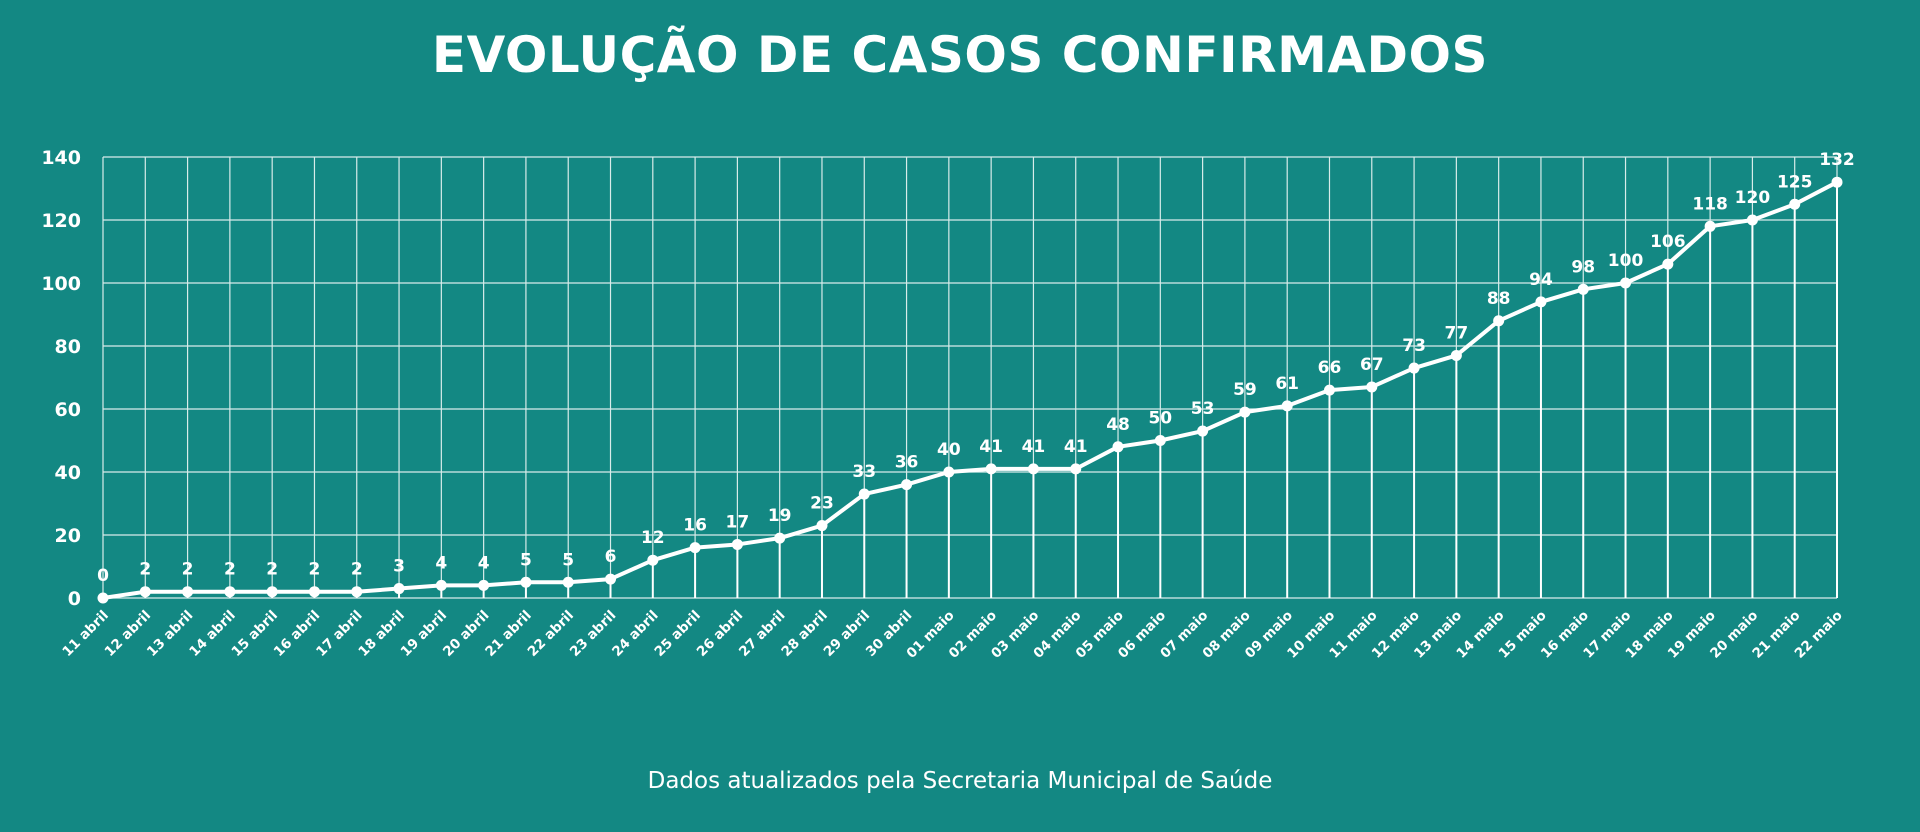 The image size is (1920, 832). I want to click on y-tick-label: 20, so click(68, 536).